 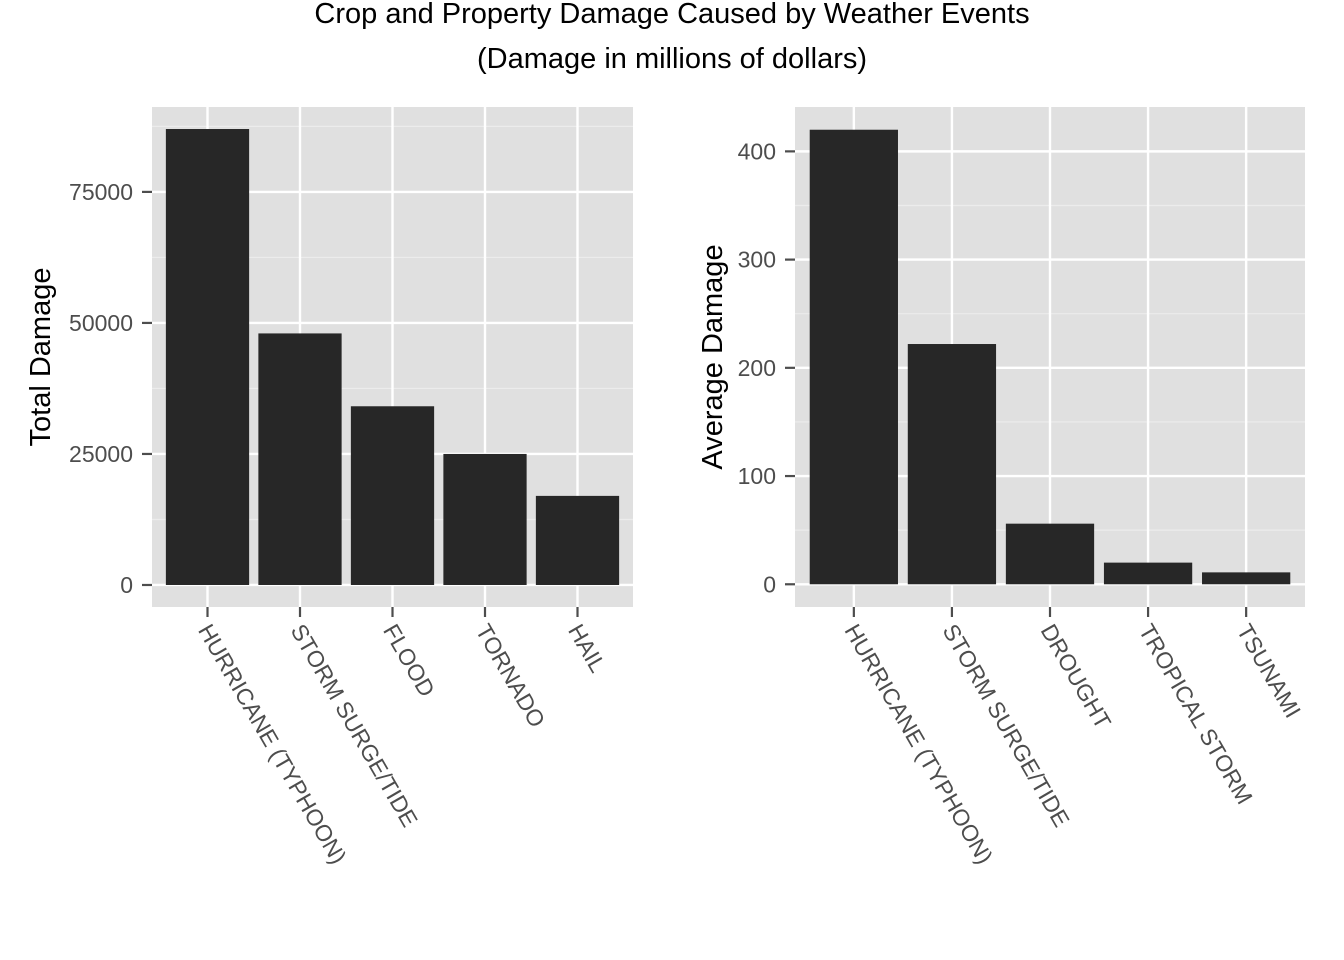 I want to click on y-tick-label: 75000, so click(x=101, y=192).